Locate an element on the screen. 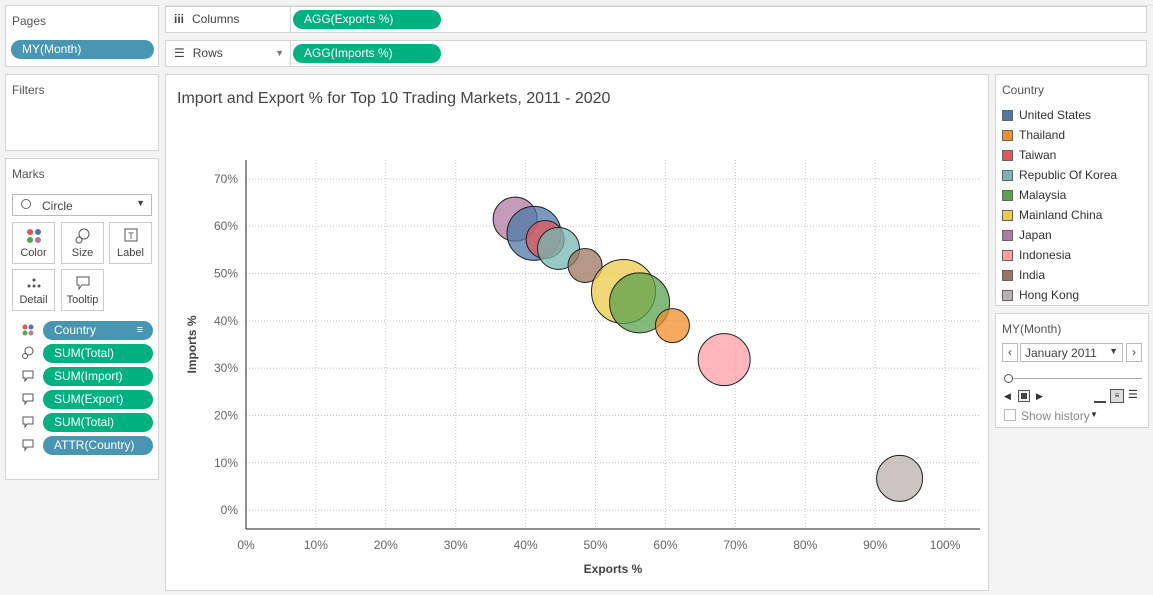 The width and height of the screenshot is (1153, 595). x-tick-label: 50% is located at coordinates (596, 545).